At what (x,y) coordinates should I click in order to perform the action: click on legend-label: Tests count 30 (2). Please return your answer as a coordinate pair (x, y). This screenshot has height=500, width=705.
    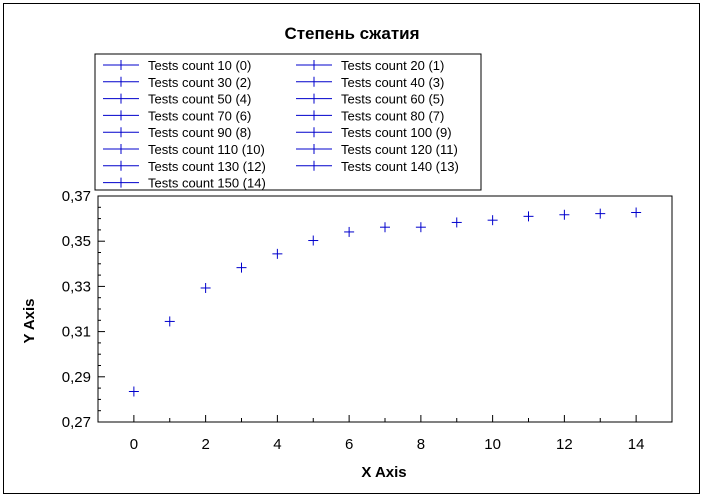
    Looking at the image, I should click on (199, 82).